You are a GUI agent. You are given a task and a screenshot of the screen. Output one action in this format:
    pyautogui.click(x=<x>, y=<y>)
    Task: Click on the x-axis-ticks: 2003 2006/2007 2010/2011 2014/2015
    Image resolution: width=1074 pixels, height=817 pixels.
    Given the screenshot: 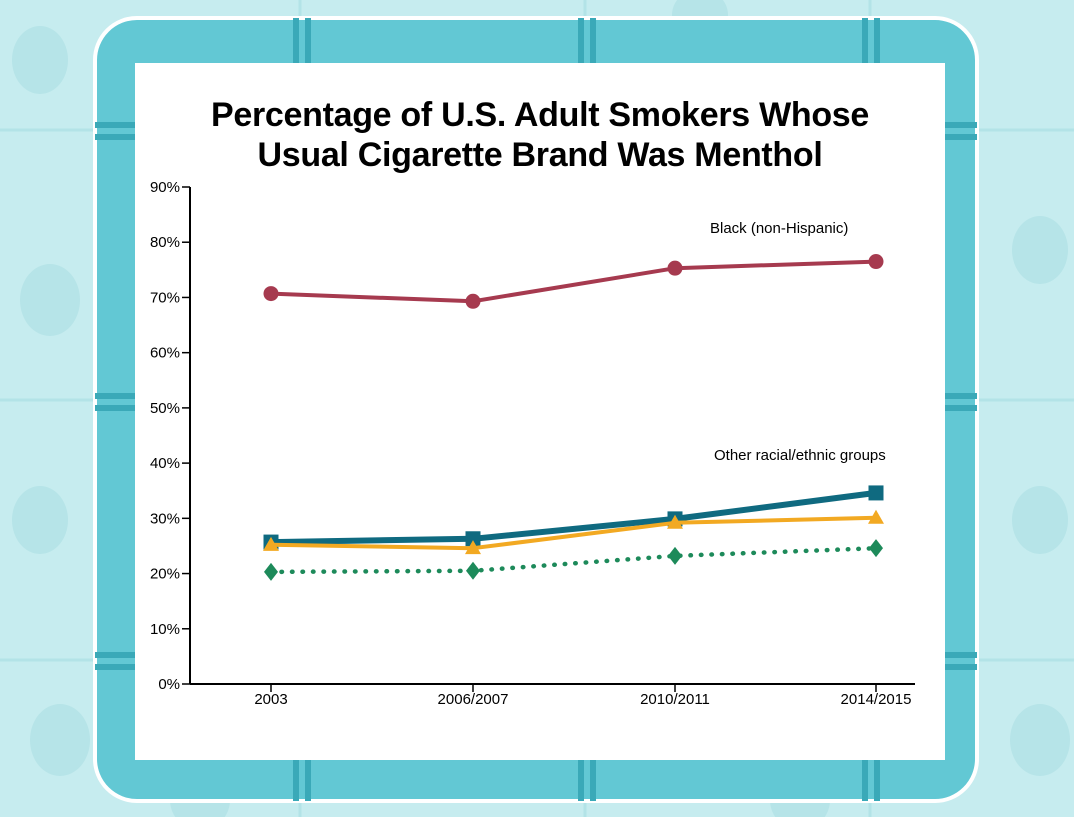 What is the action you would take?
    pyautogui.click(x=582, y=696)
    